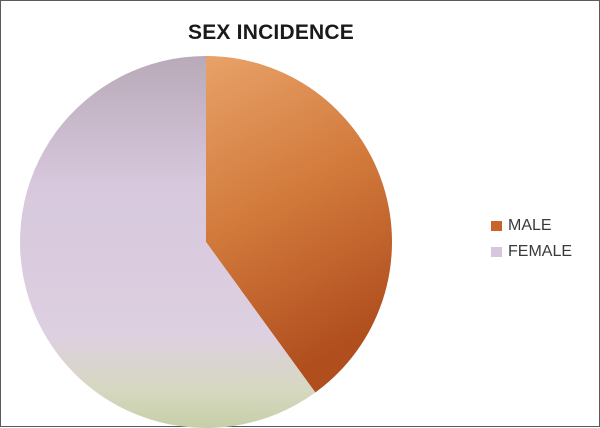  I want to click on legend-swatch-female, so click(496, 252).